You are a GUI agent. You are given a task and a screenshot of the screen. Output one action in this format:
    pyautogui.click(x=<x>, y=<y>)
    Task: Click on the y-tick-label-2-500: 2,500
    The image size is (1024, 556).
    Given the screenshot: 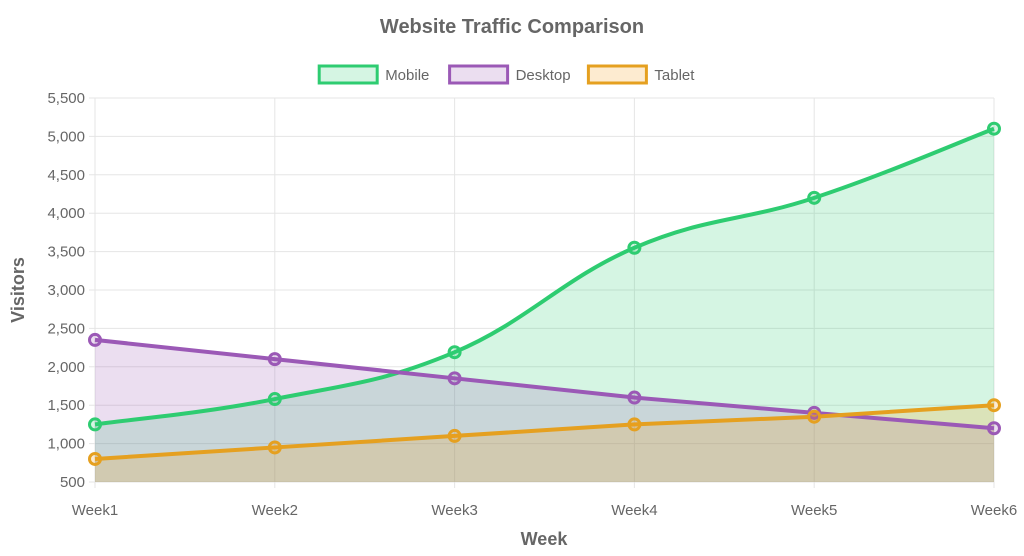 What is the action you would take?
    pyautogui.click(x=66, y=328)
    